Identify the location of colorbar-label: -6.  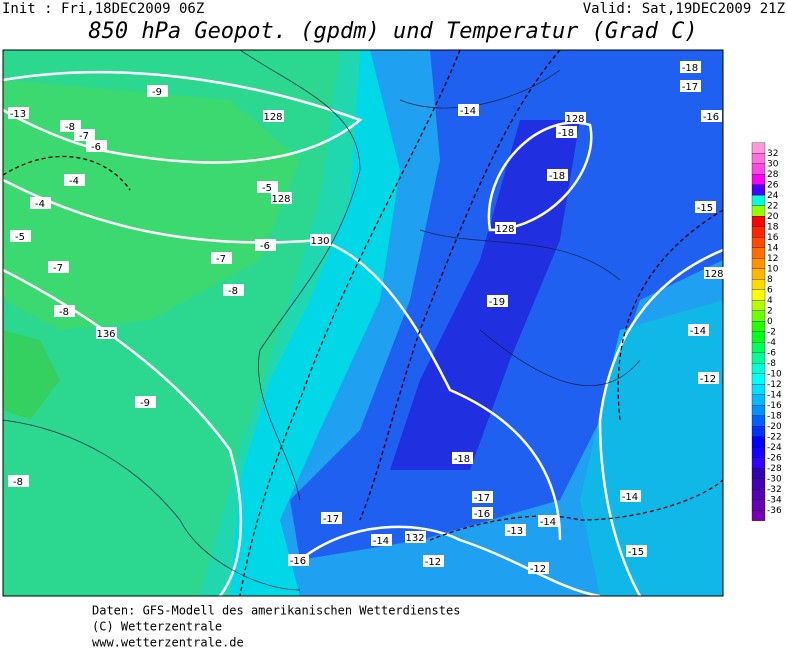
(771, 353).